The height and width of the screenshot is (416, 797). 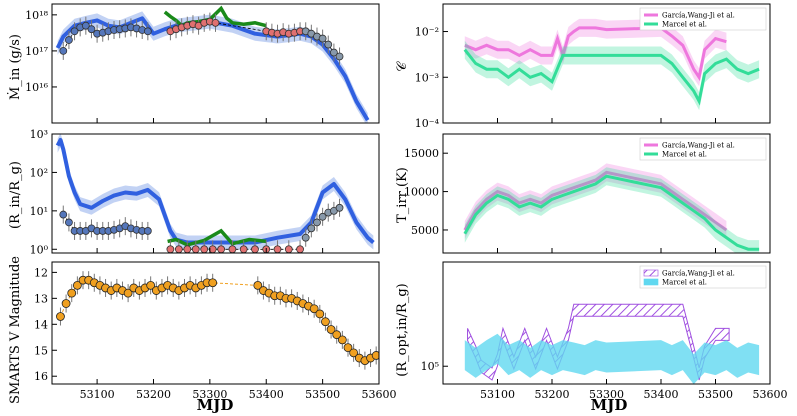 I want to click on legend-tirr, so click(x=703, y=149).